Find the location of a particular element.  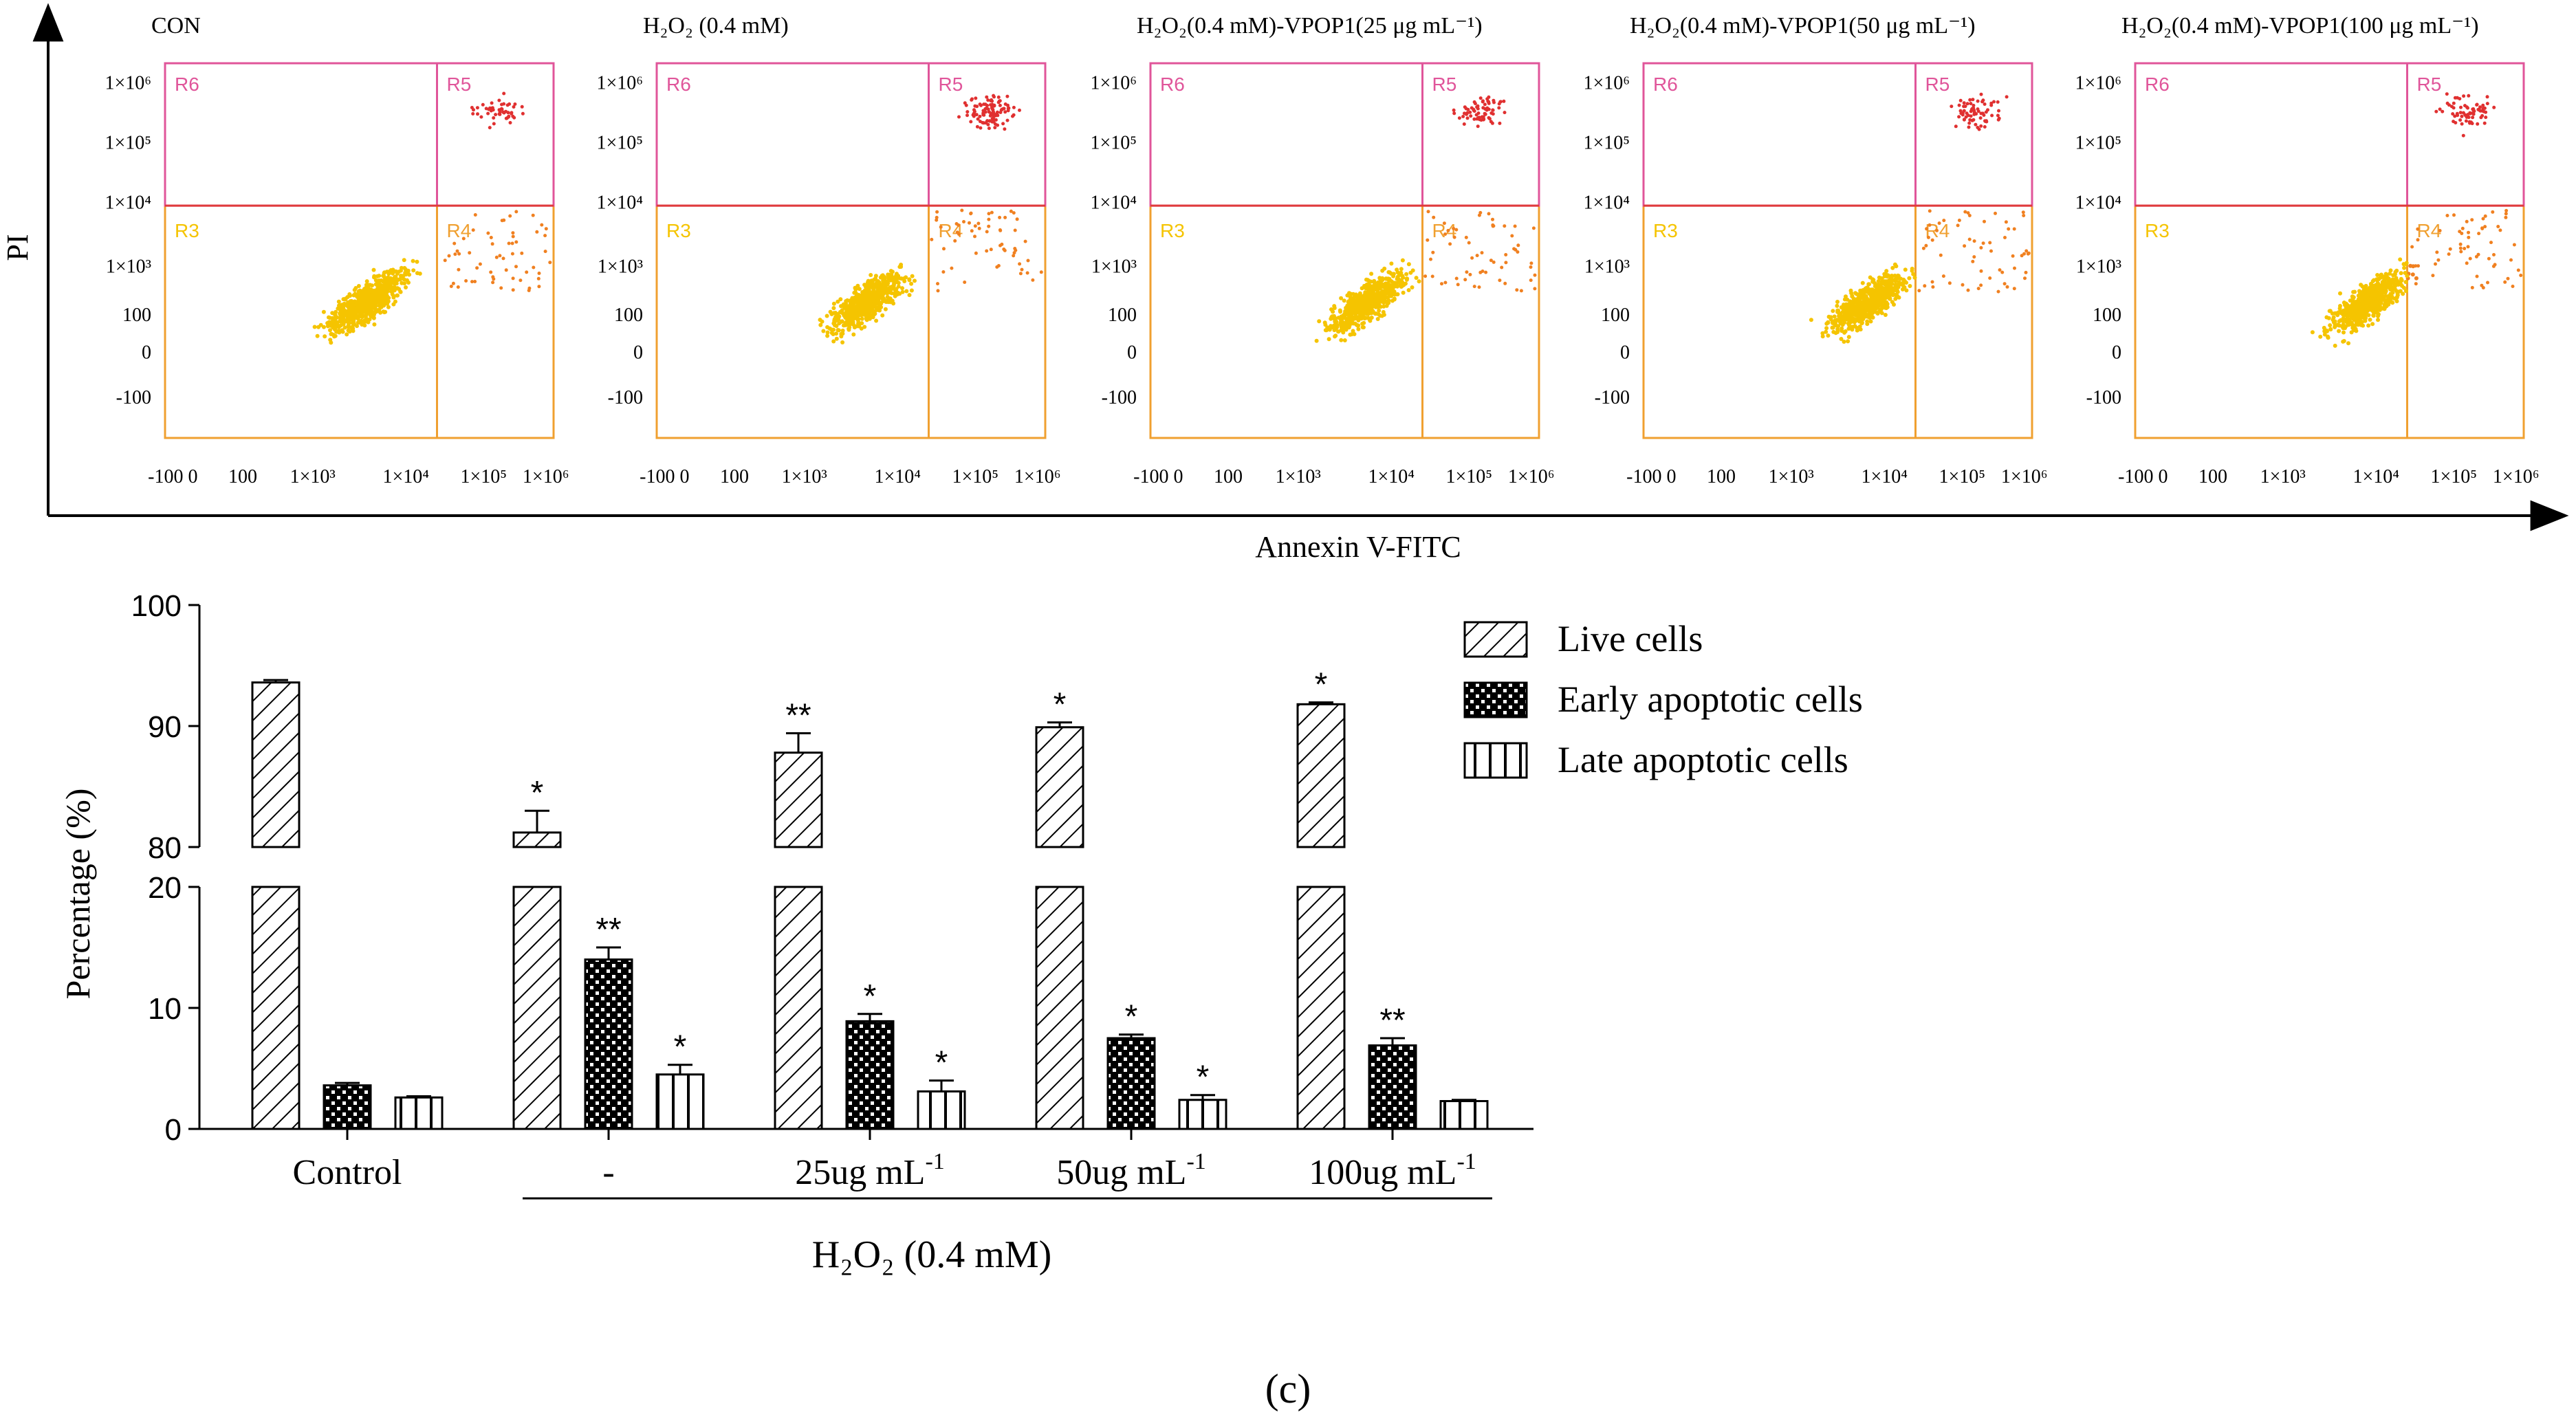

legend-label: Live cells is located at coordinates (1630, 638).